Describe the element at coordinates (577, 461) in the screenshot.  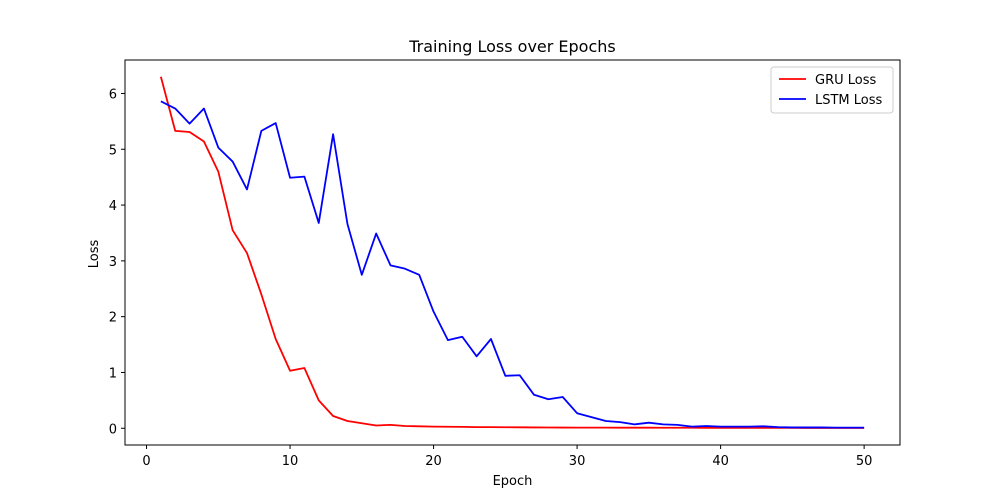
I see `x-tick-label: 30` at that location.